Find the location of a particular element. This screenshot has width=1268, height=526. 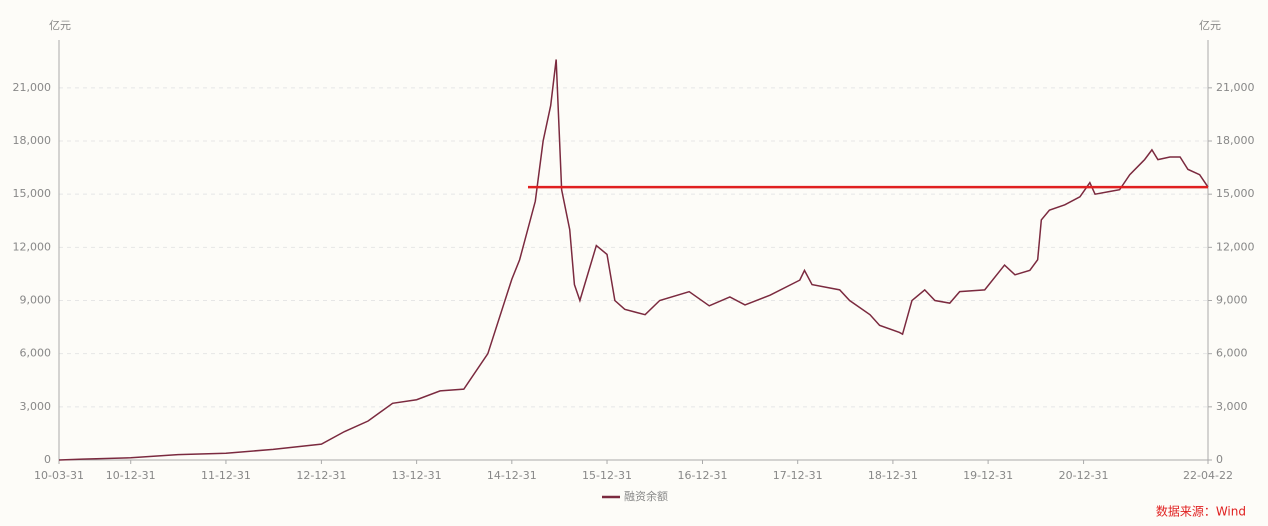

y-tick-label: 12,000 is located at coordinates (32, 246).